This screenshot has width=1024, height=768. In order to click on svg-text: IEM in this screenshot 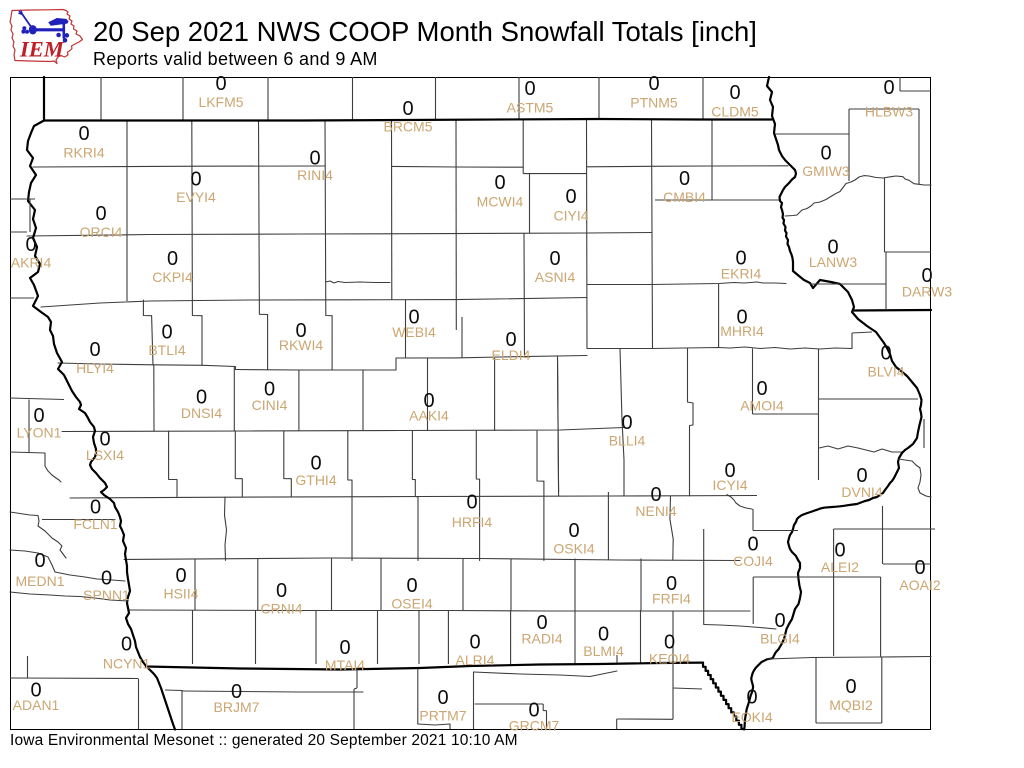, I will do `click(42, 49)`.